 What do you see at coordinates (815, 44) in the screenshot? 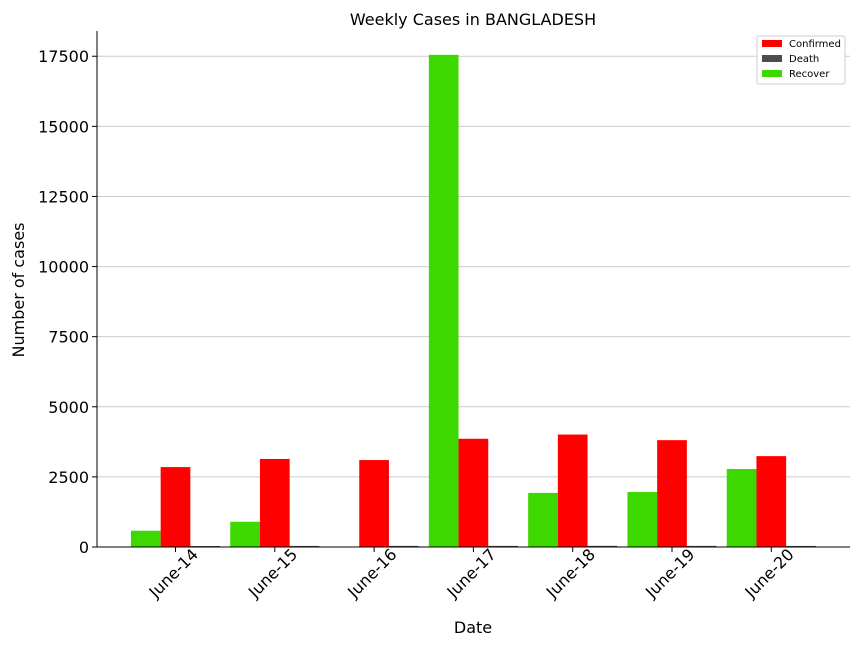
I see `legend-label-confirmed: Confirmed` at bounding box center [815, 44].